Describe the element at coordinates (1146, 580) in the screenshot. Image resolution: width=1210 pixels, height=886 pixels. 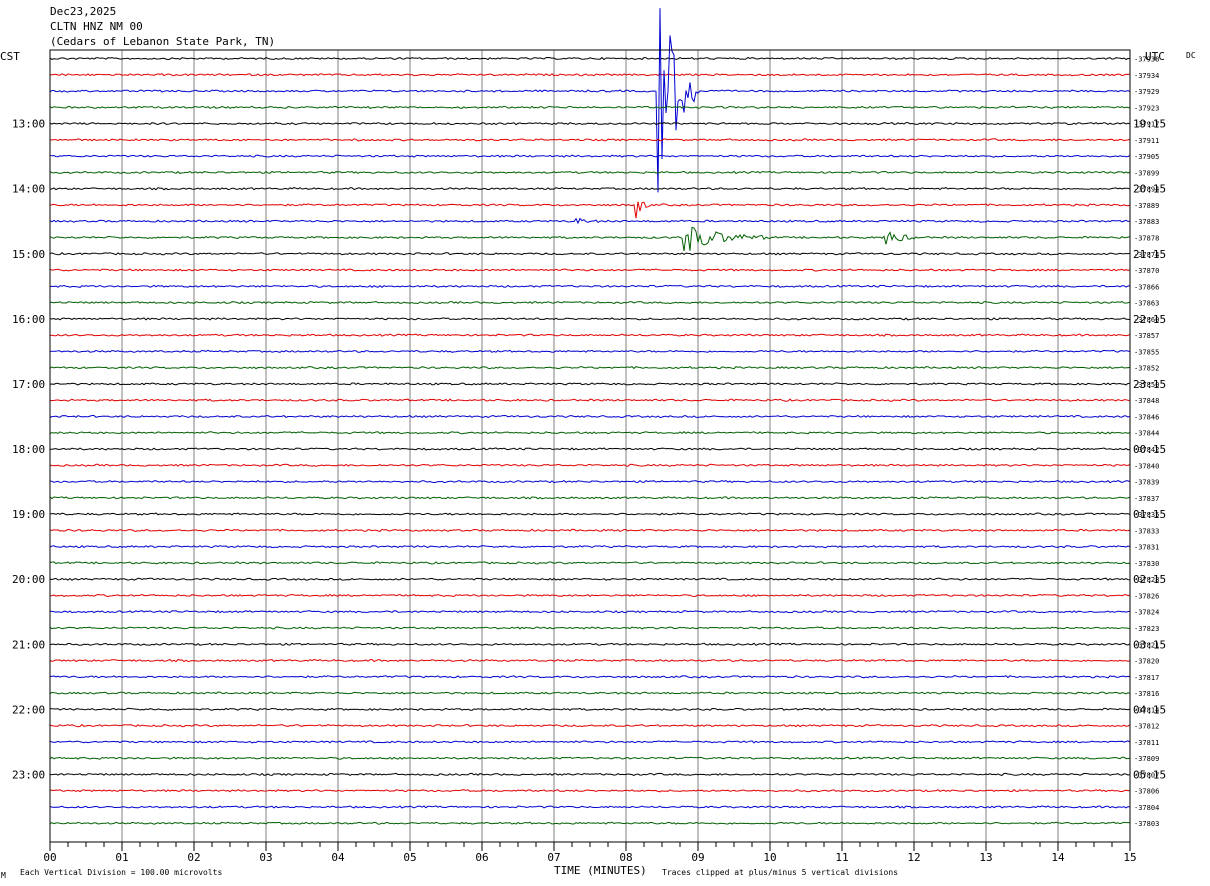
I see `trace-mean-label: -37828` at that location.